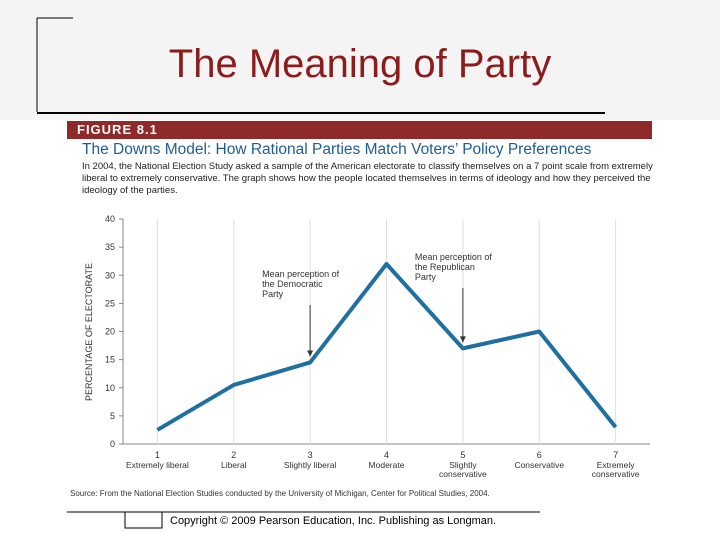 Image resolution: width=720 pixels, height=540 pixels. I want to click on y-tick-label: 35, so click(110, 247).